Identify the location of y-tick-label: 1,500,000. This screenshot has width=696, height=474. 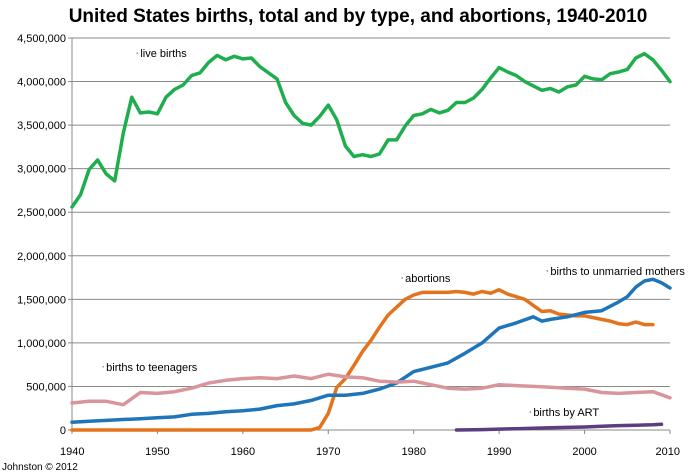
(41, 300).